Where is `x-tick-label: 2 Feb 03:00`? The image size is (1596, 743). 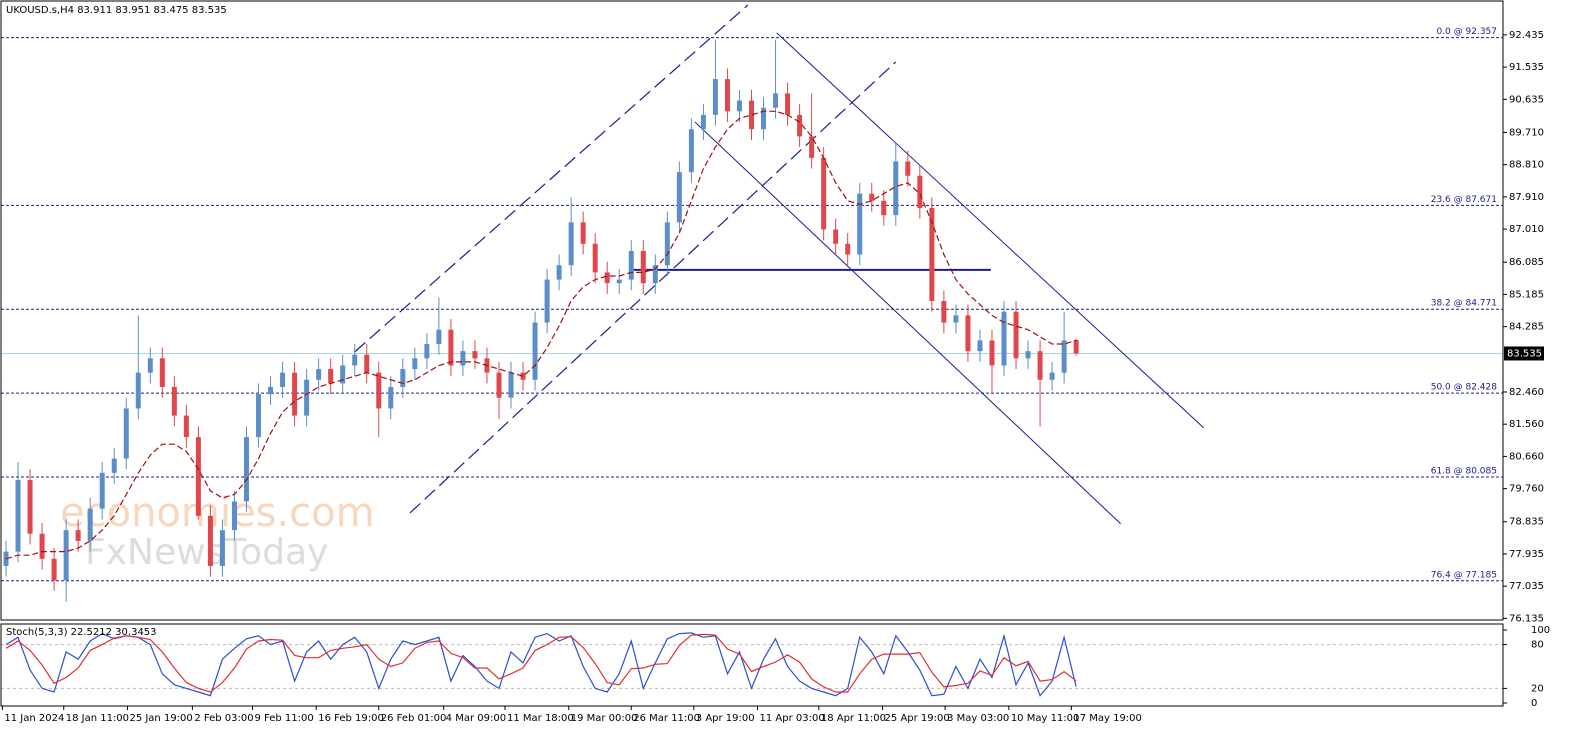
x-tick-label: 2 Feb 03:00 is located at coordinates (223, 718).